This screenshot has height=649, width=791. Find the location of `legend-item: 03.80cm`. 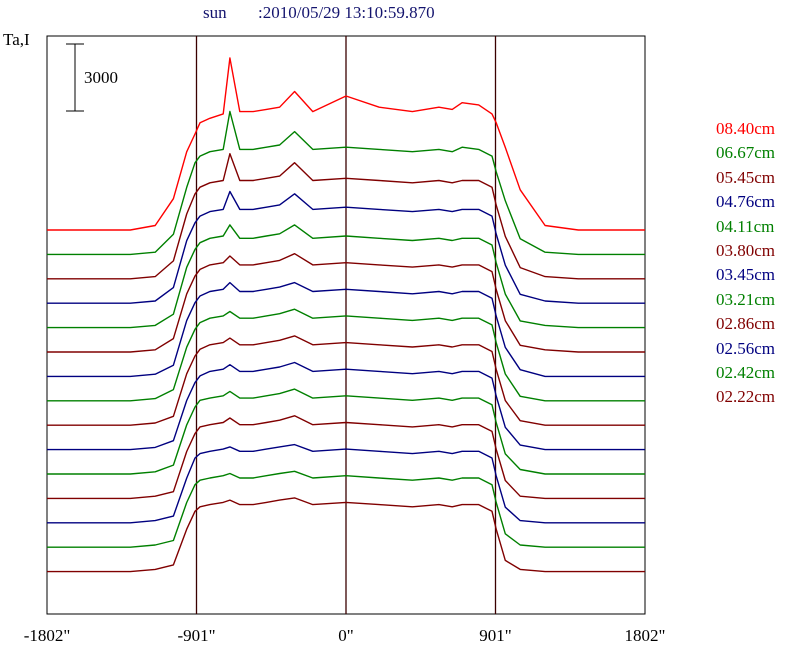

legend-item: 03.80cm is located at coordinates (746, 250).